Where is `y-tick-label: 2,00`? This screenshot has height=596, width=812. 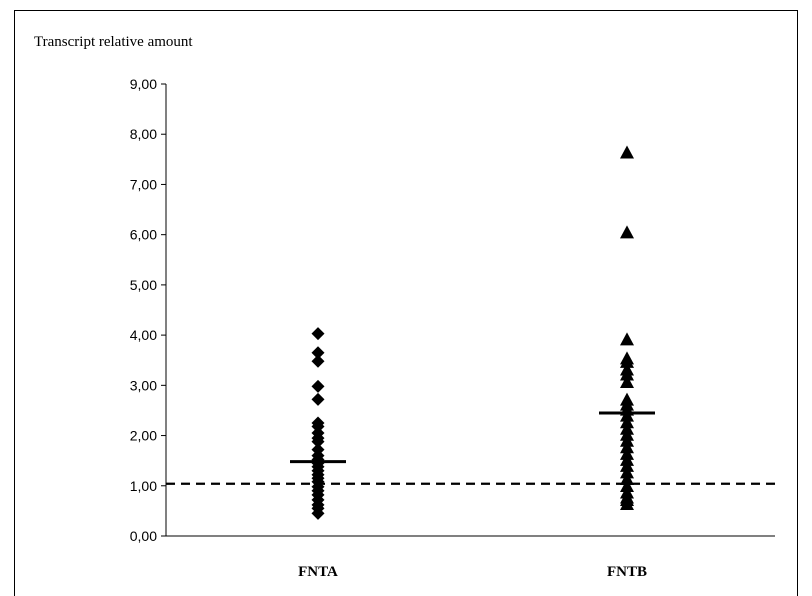
y-tick-label: 2,00 is located at coordinates (143, 436).